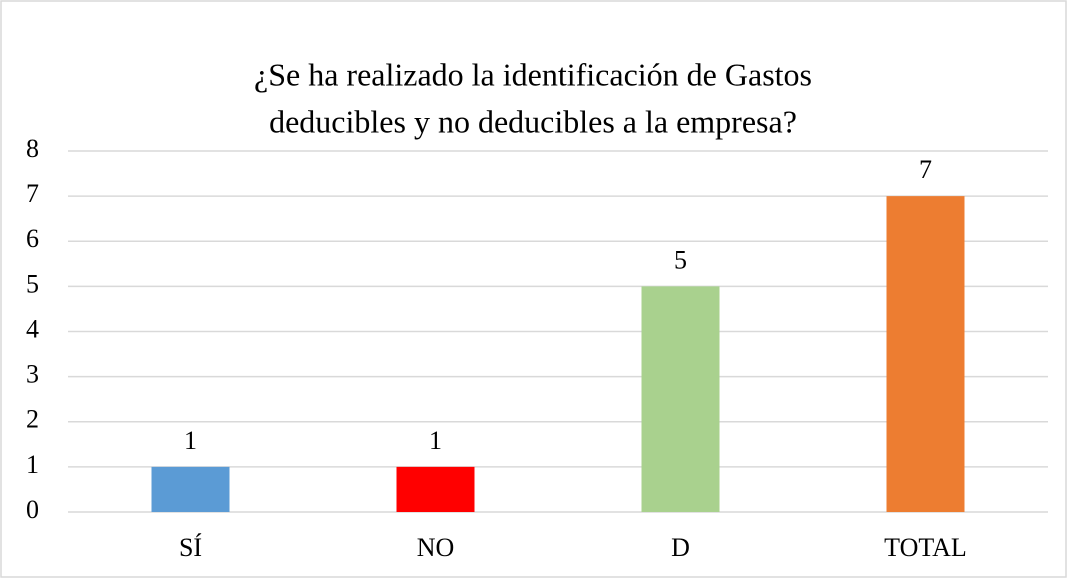 This screenshot has width=1067, height=578. Describe the element at coordinates (925, 169) in the screenshot. I see `data-label: 7` at that location.